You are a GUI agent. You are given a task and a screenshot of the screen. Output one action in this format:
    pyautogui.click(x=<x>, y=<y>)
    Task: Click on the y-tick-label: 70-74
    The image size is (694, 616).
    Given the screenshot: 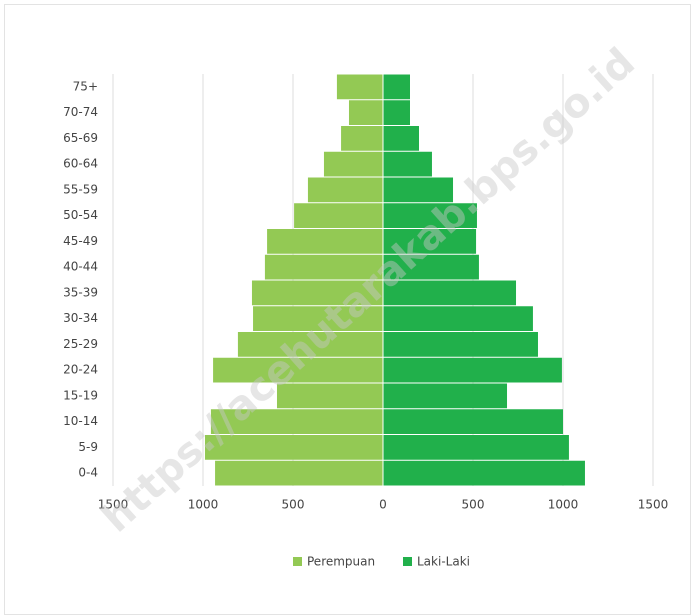 What is the action you would take?
    pyautogui.click(x=80, y=112)
    